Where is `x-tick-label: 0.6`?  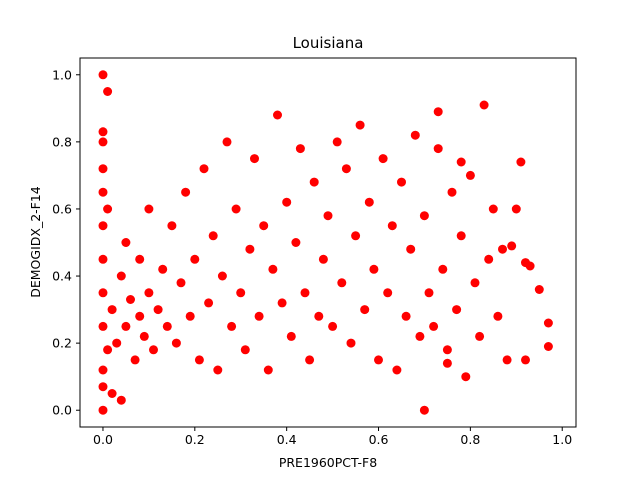
x-tick-label: 0.6 is located at coordinates (379, 439).